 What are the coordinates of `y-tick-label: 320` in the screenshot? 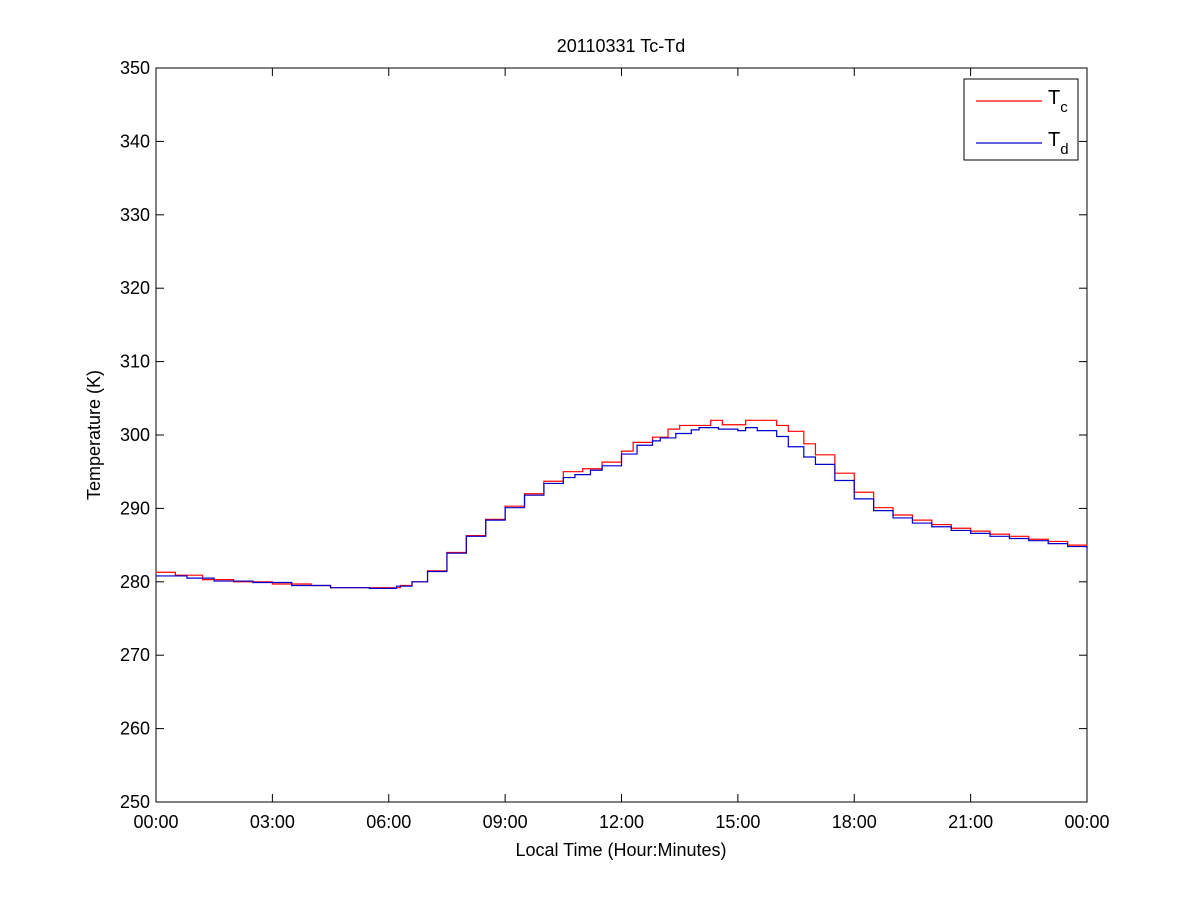 It's located at (135, 288).